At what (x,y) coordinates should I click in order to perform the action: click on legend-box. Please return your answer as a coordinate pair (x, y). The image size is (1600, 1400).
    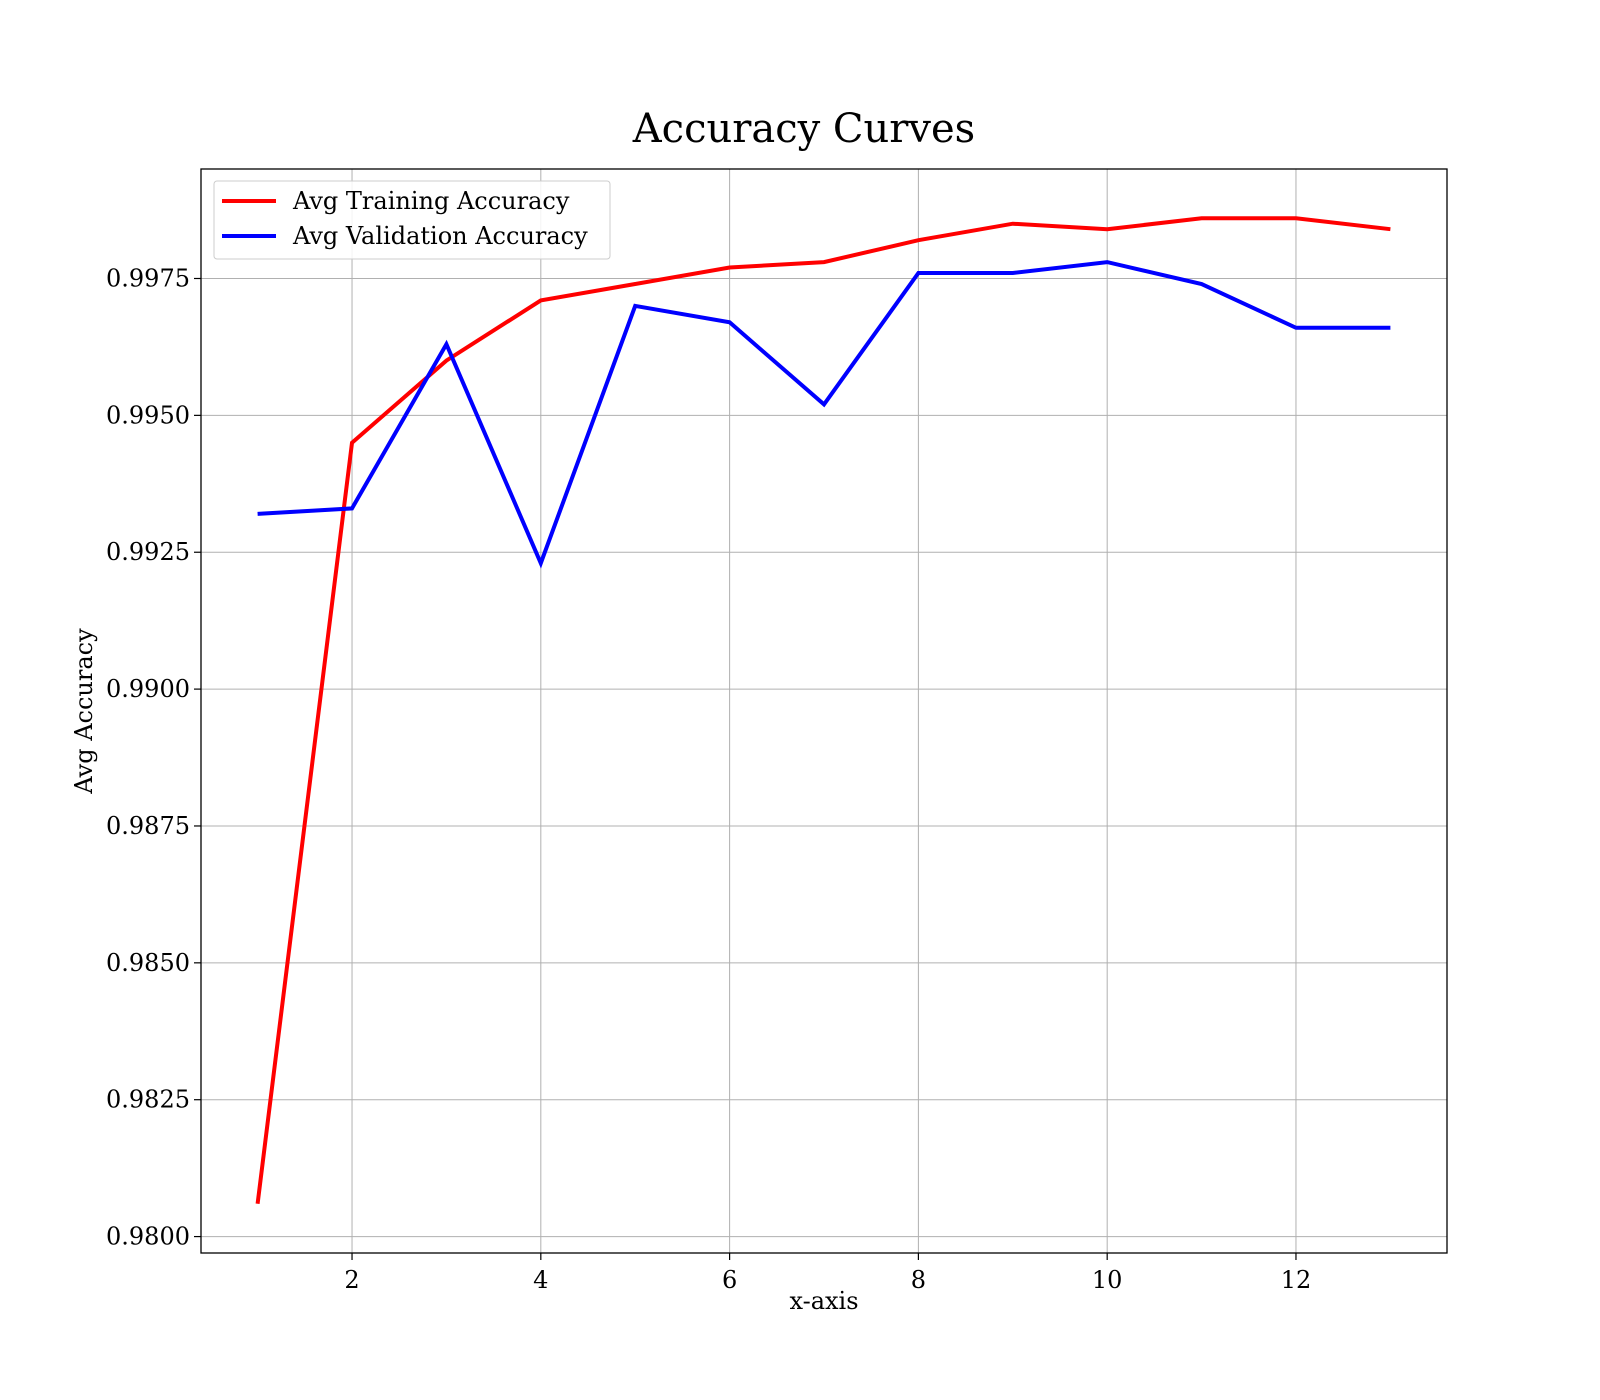
    Looking at the image, I should click on (412, 220).